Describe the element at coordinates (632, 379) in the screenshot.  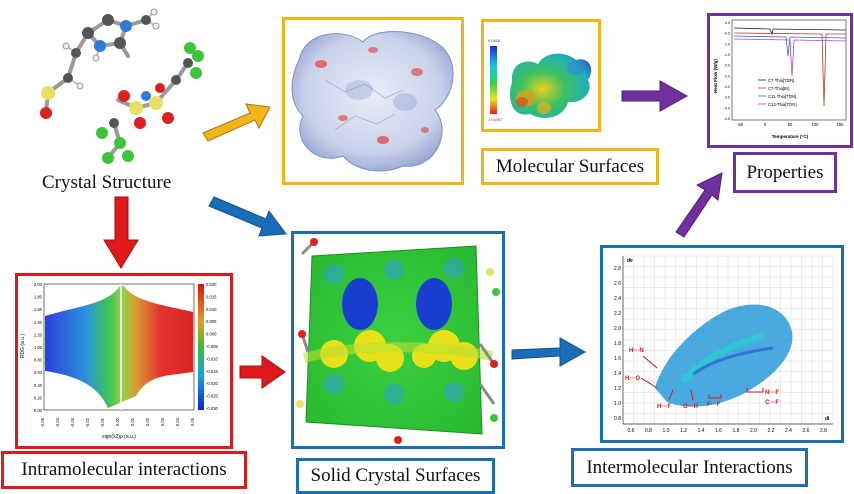
I see `fp-annot-h-o: H···O` at that location.